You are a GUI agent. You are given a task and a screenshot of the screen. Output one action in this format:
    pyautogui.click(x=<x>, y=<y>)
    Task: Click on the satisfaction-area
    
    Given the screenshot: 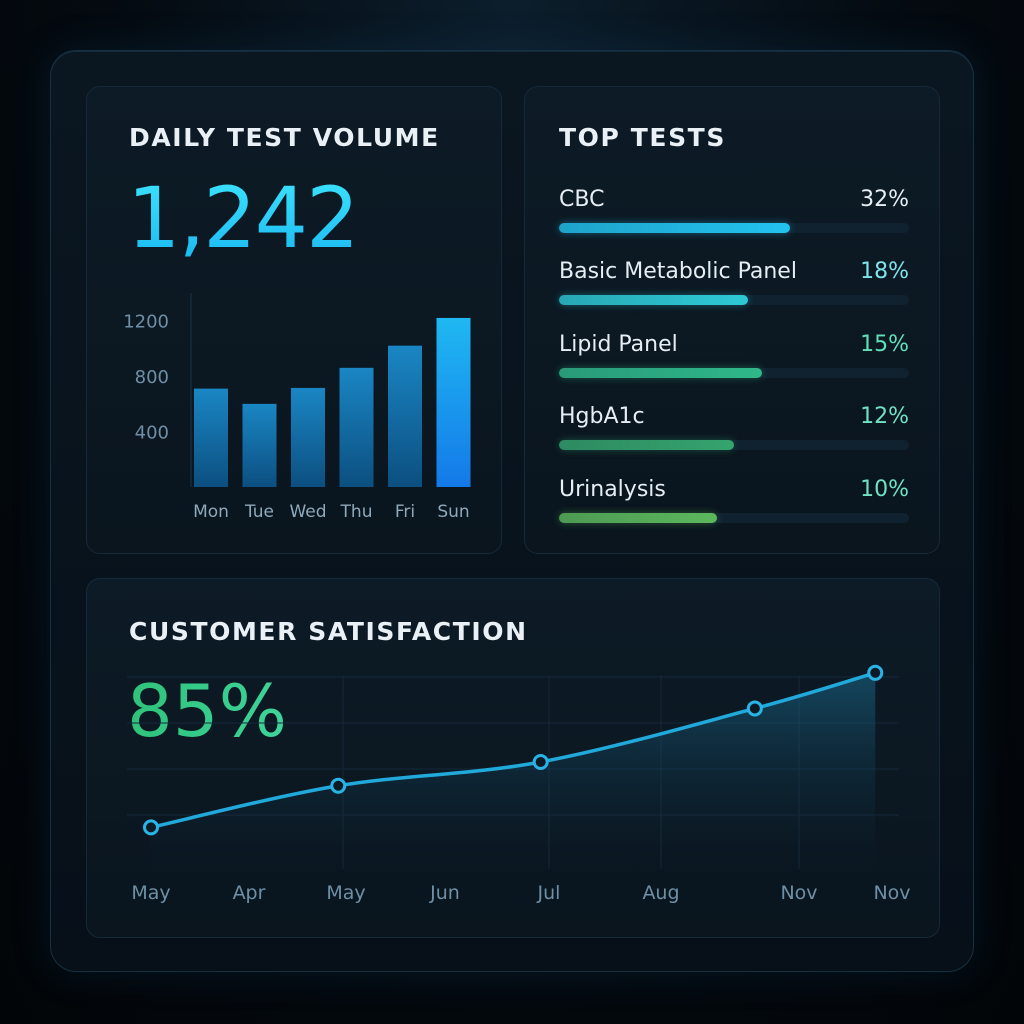 What is the action you would take?
    pyautogui.click(x=513, y=770)
    